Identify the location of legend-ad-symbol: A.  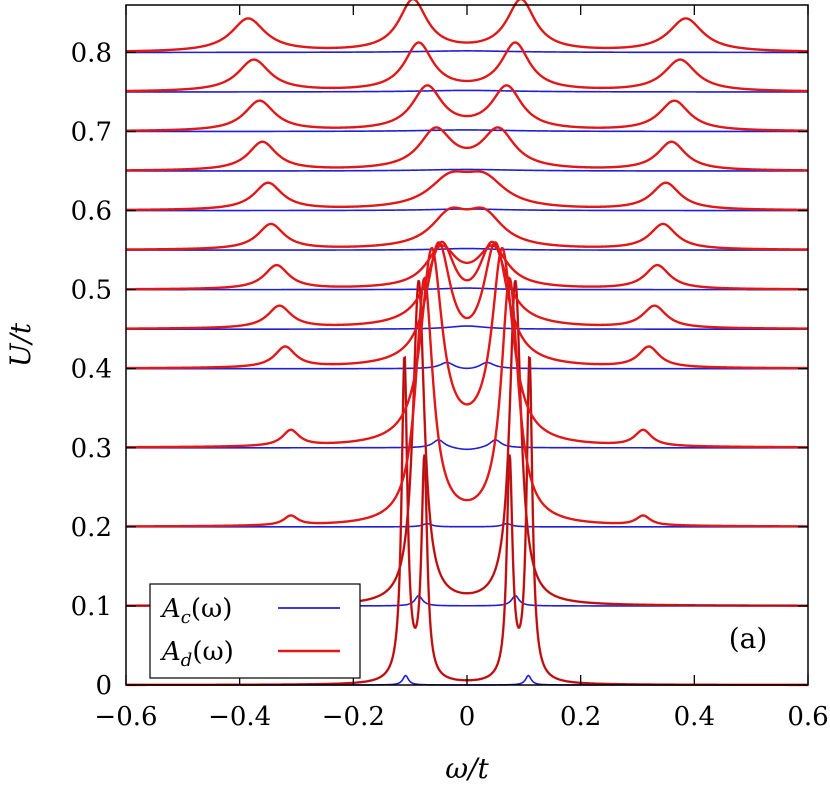
(170, 652).